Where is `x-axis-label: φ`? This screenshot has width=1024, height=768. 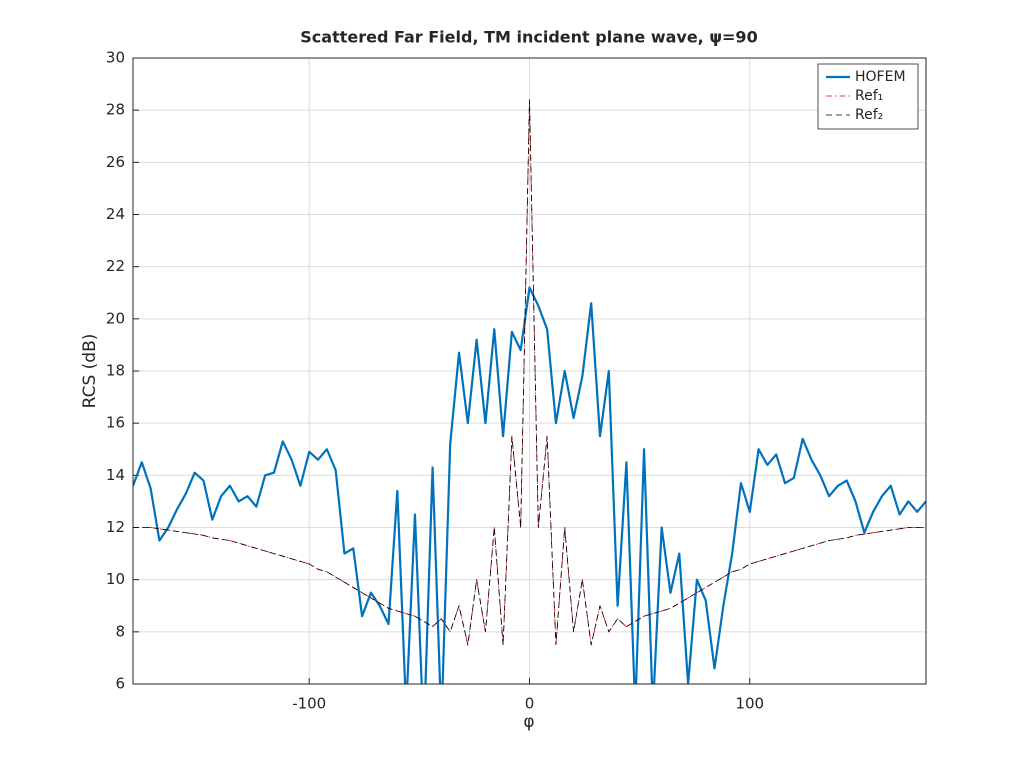
x-axis-label: φ is located at coordinates (528, 722).